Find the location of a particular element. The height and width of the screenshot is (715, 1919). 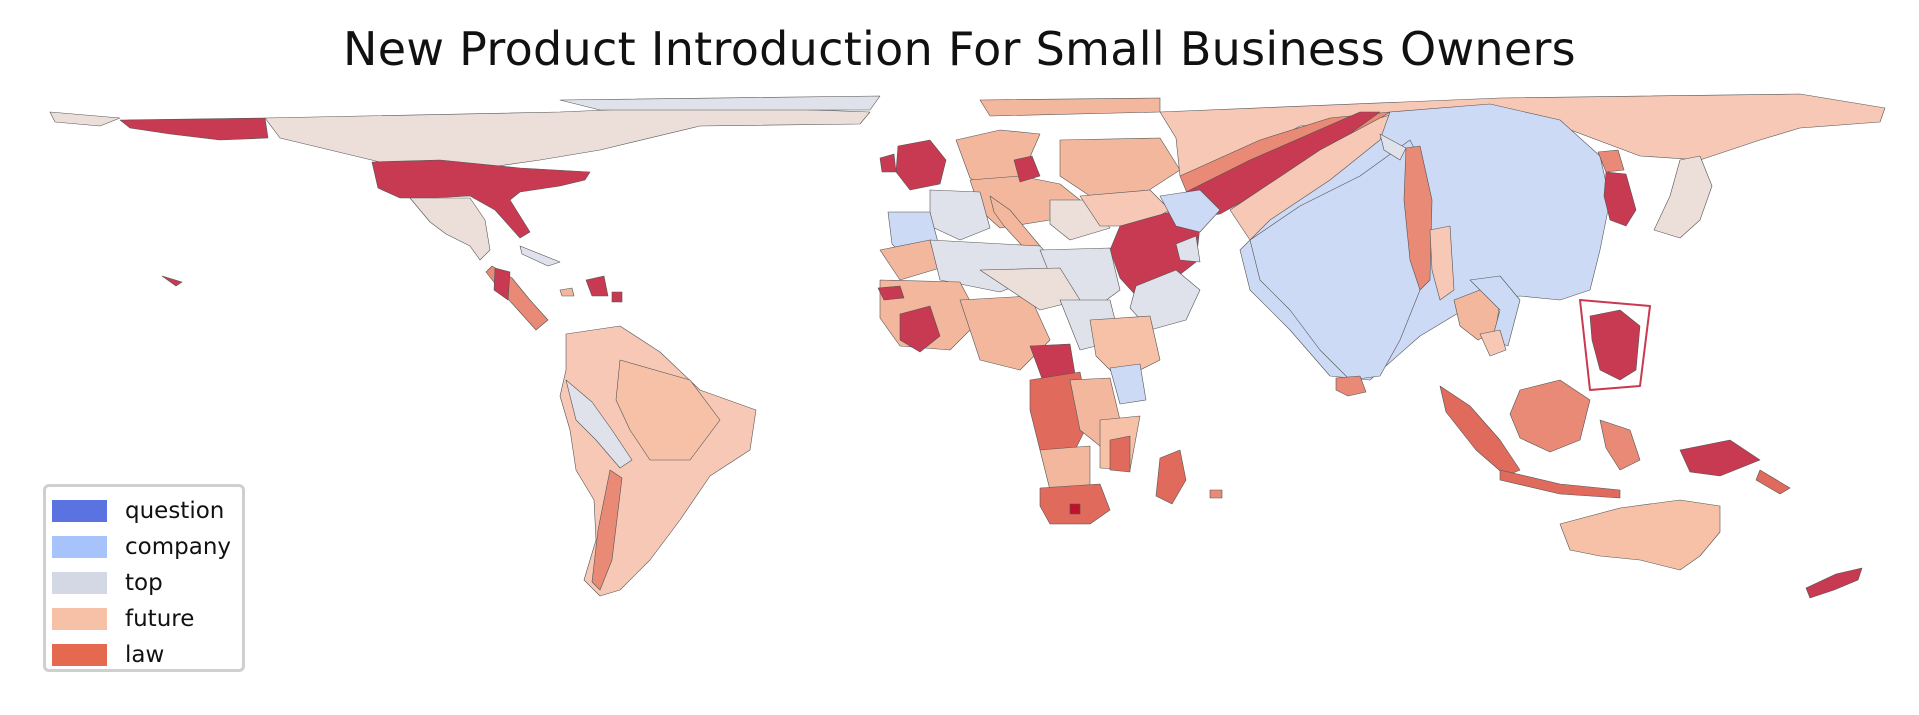

region-west-islands is located at coordinates (85, 119).